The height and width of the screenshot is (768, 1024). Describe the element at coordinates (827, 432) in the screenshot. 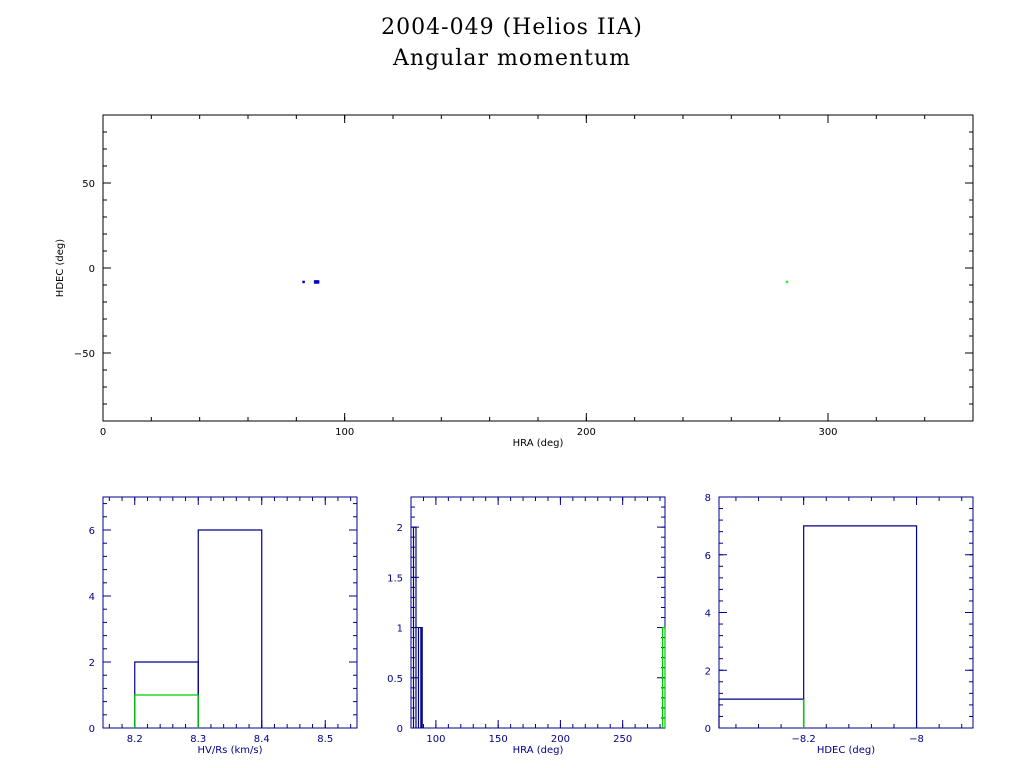

I see `x-tick-label: 300` at that location.